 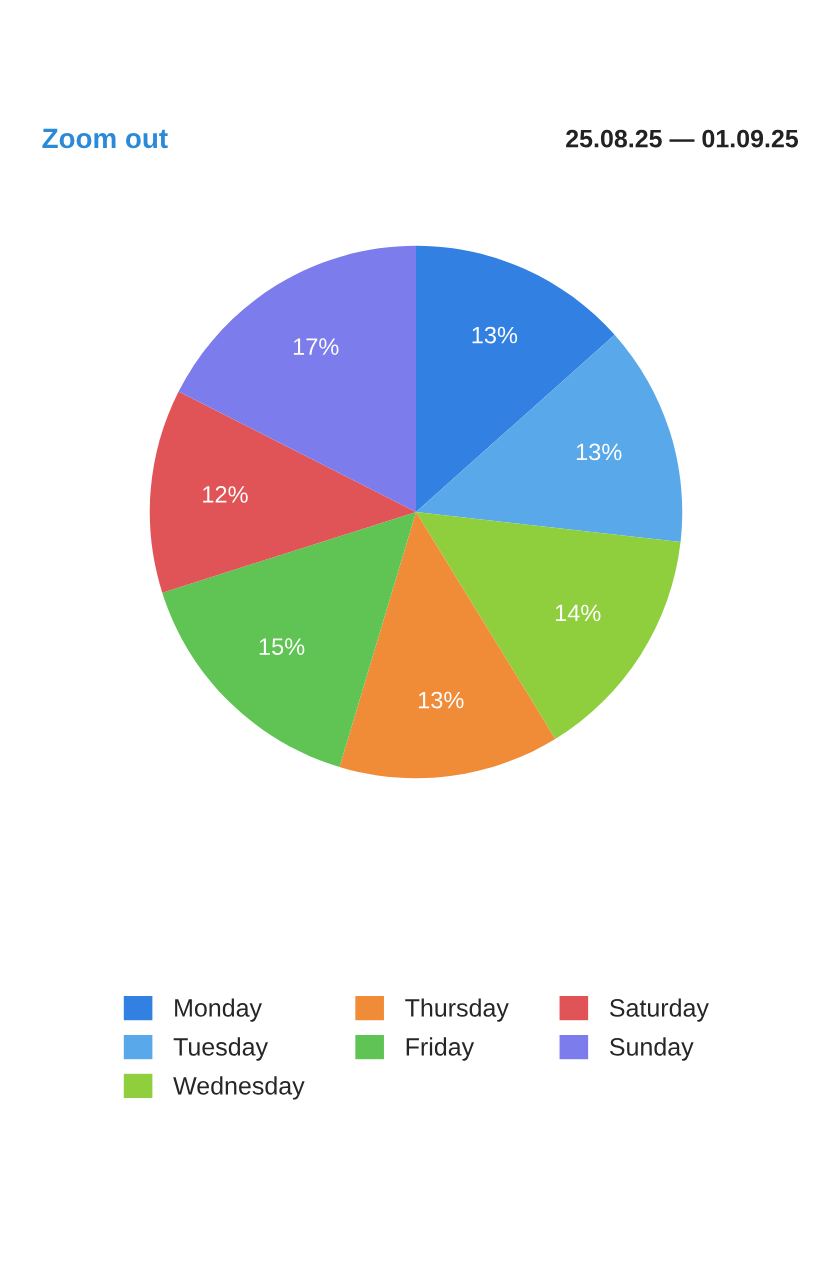 What do you see at coordinates (578, 613) in the screenshot?
I see `data-label: 14%` at bounding box center [578, 613].